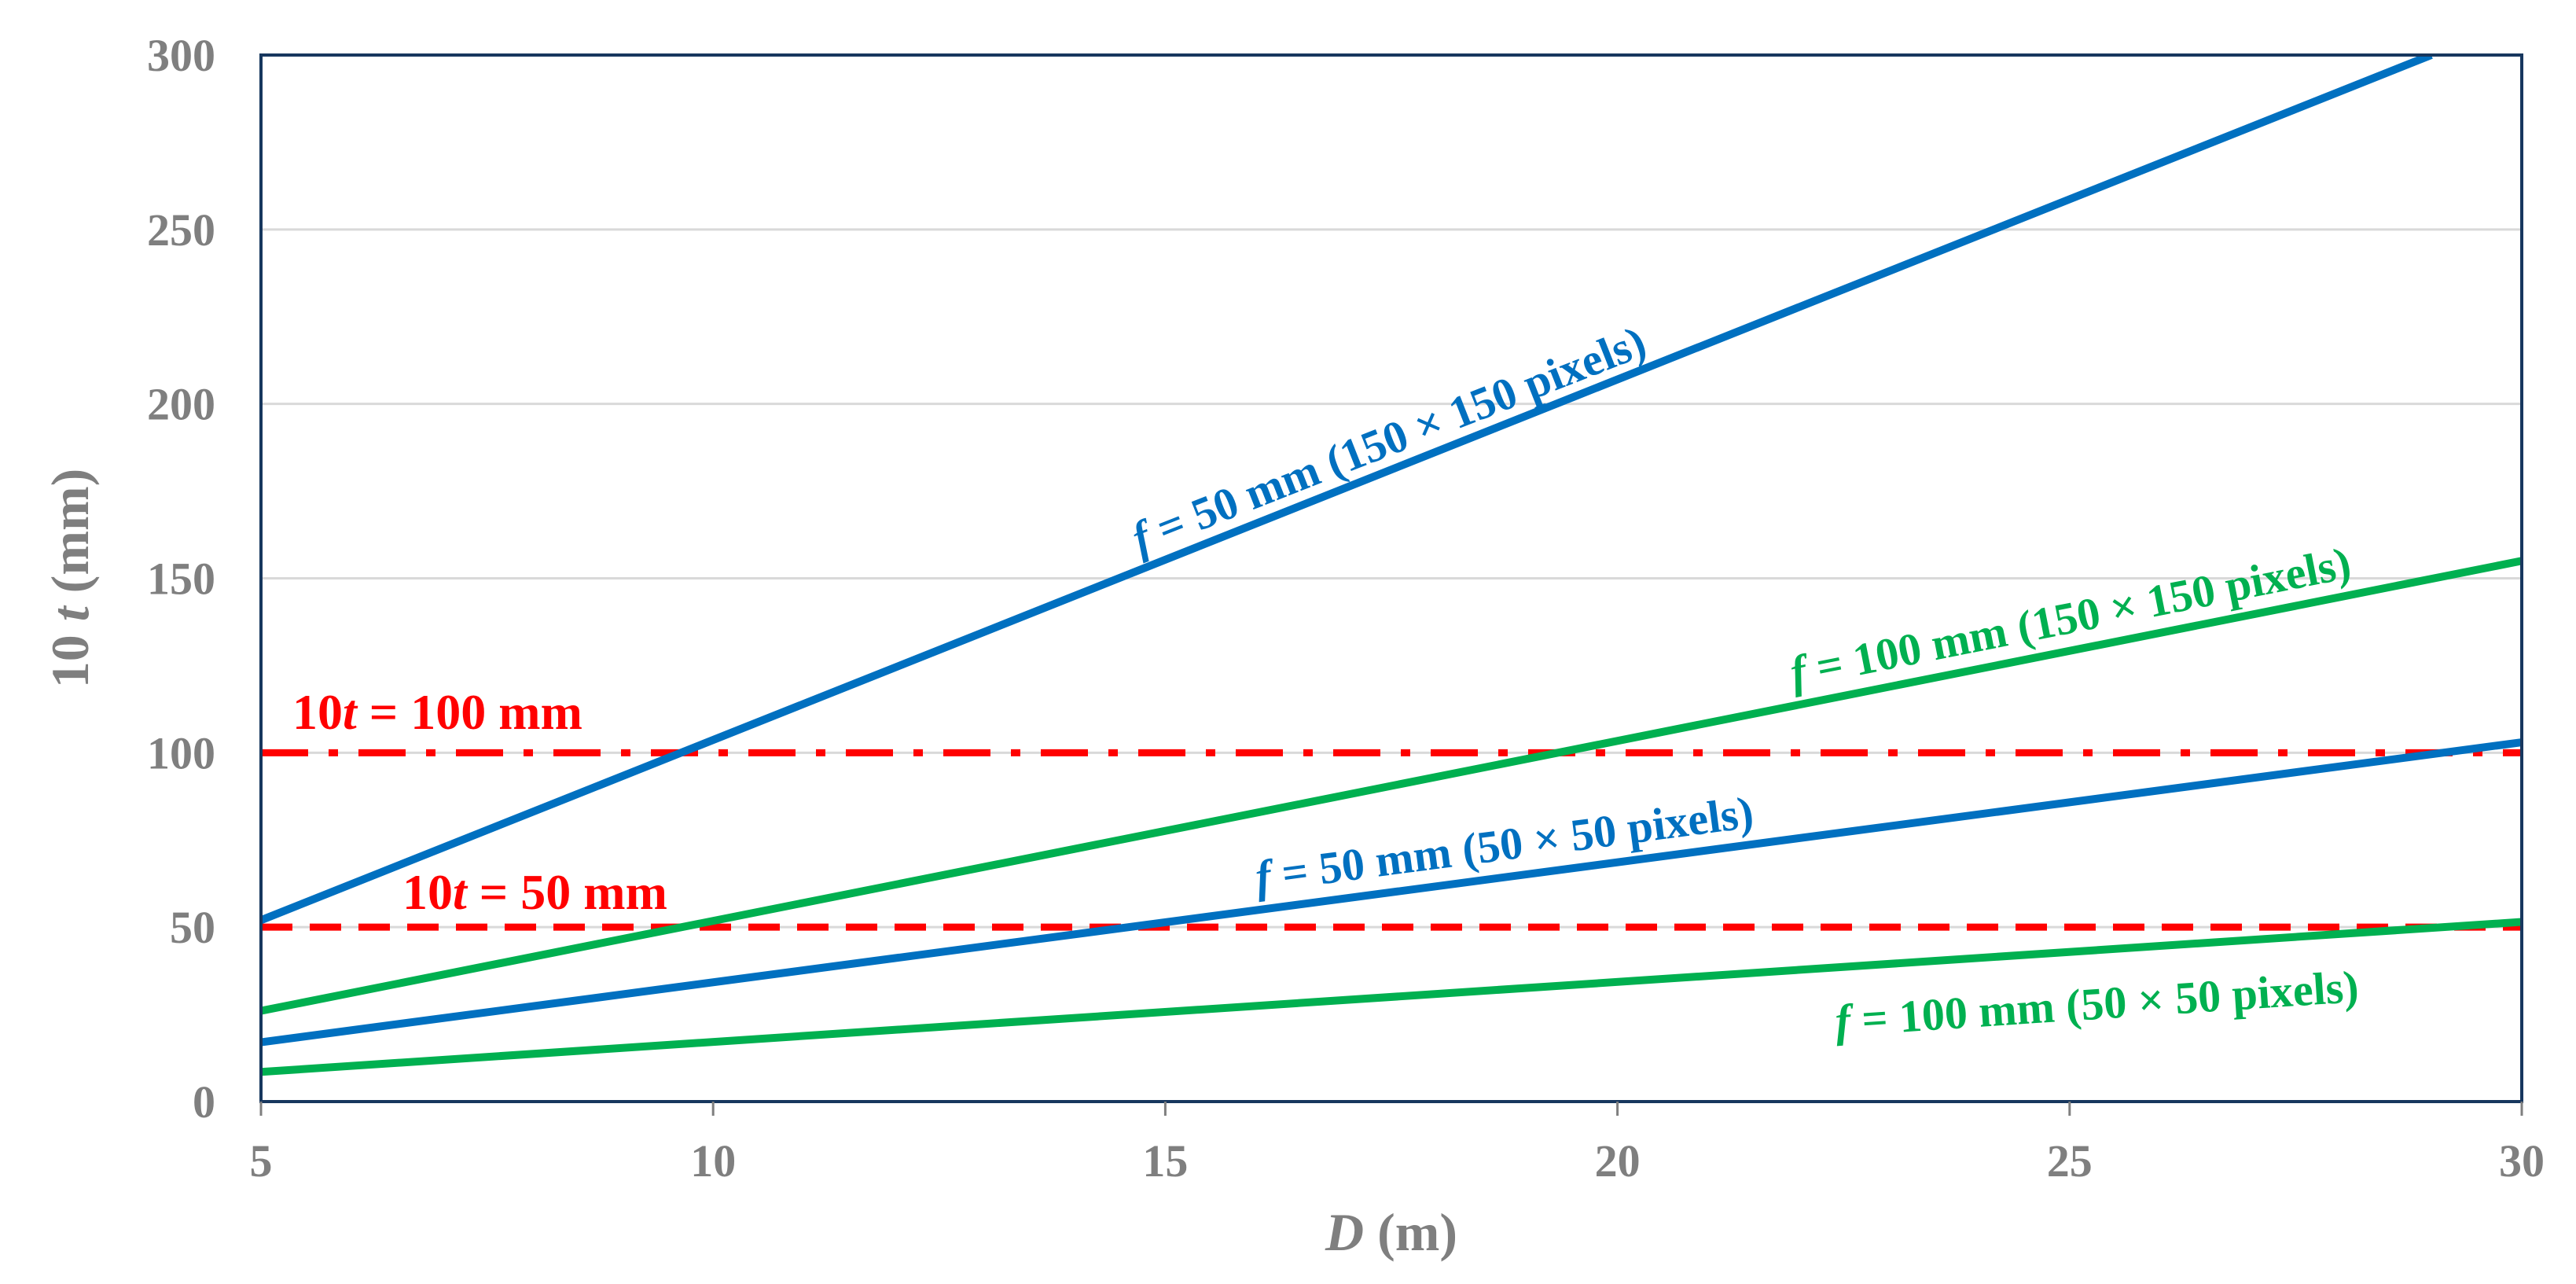 The image size is (2576, 1284). Describe the element at coordinates (2097, 1004) in the screenshot. I see `series-label-3: f = 100 mm (50 × 50 pixels)` at that location.